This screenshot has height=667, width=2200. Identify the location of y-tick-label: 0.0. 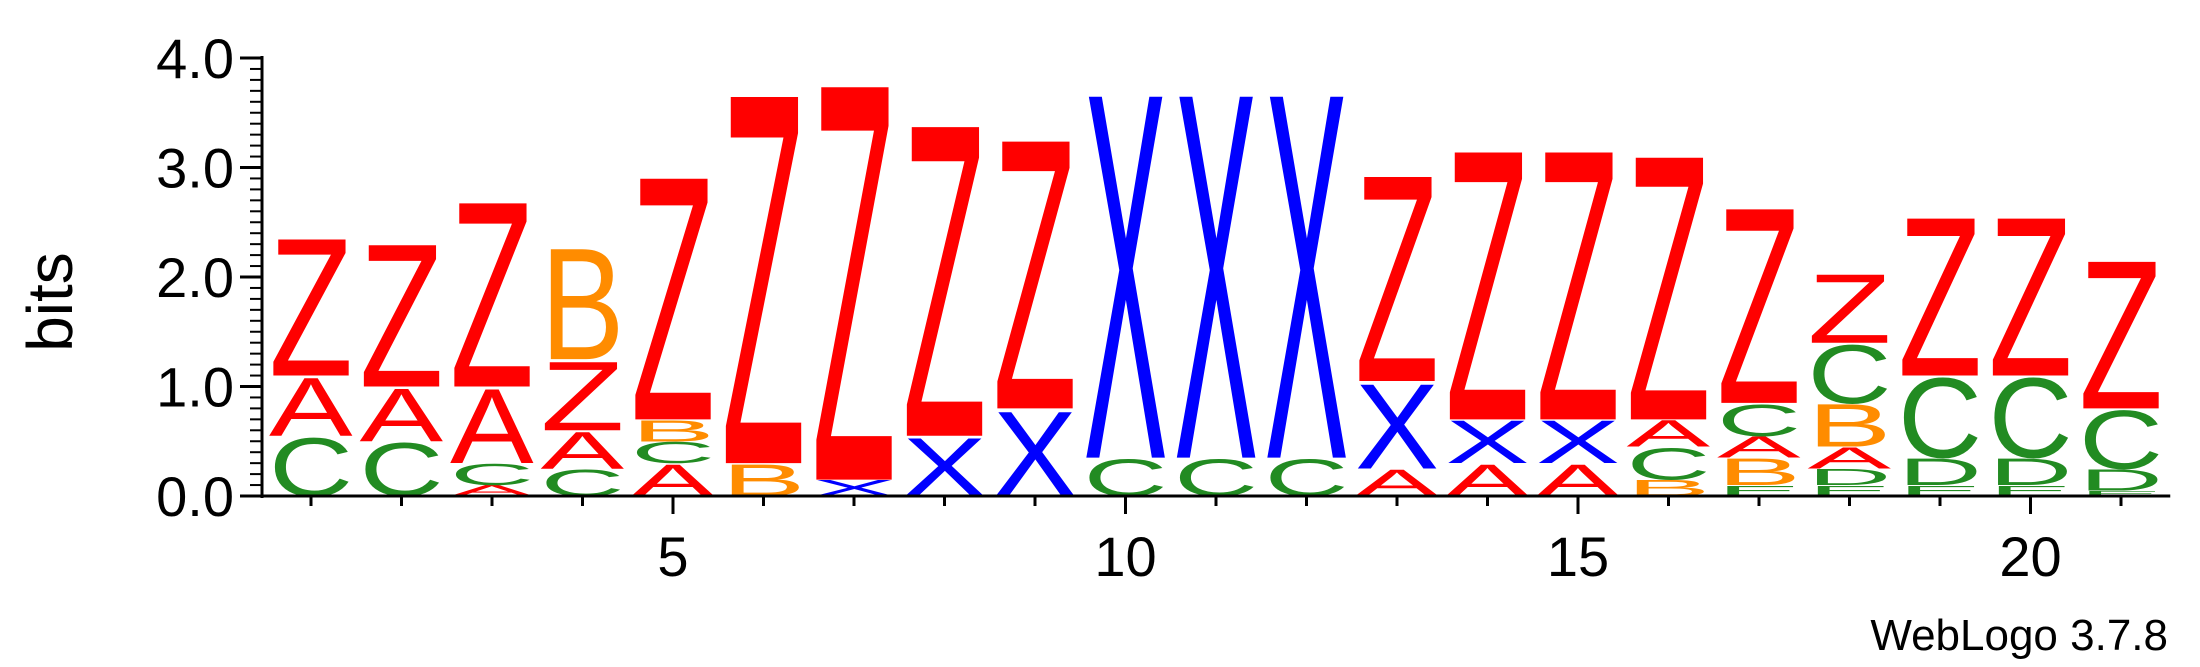
(195, 496).